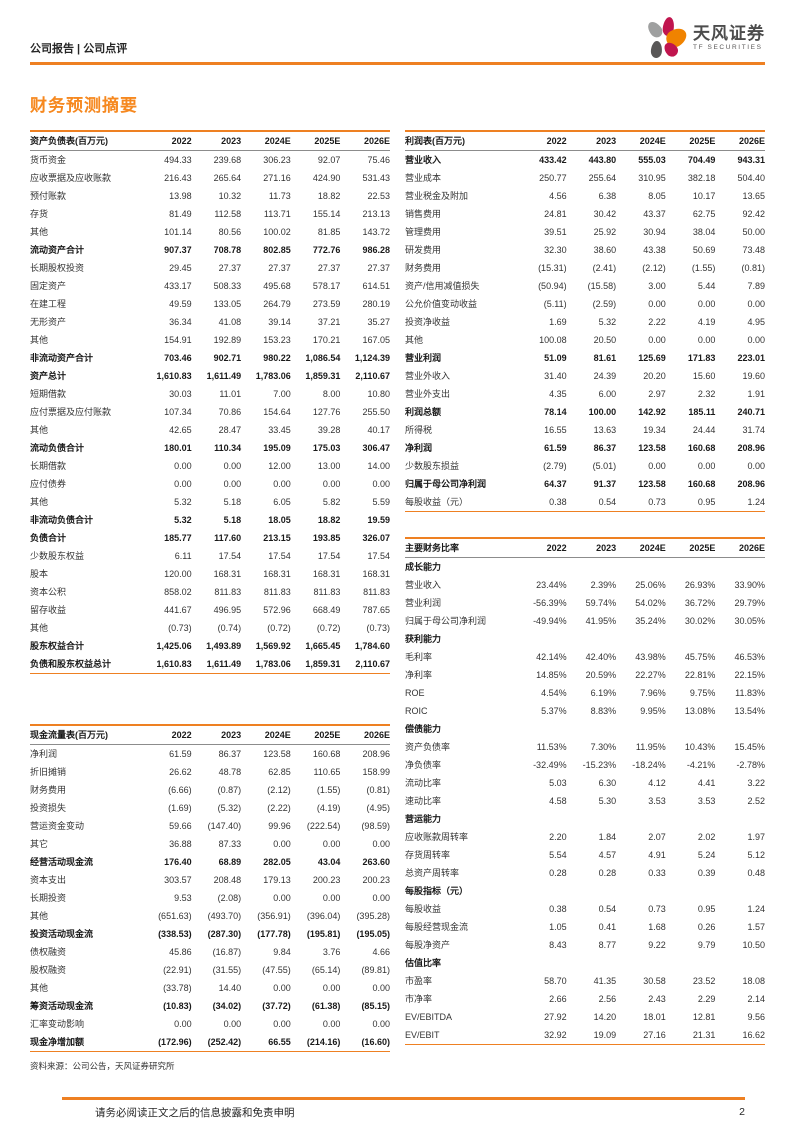 This screenshot has height=1123, width=794. What do you see at coordinates (555, 304) in the screenshot?
I see `cell-value: (5.11)` at bounding box center [555, 304].